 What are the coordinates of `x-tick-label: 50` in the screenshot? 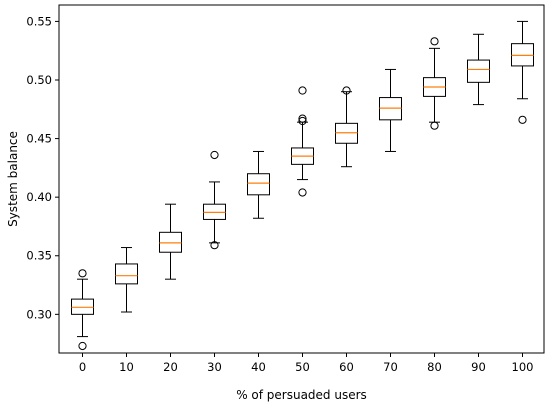 It's located at (302, 367).